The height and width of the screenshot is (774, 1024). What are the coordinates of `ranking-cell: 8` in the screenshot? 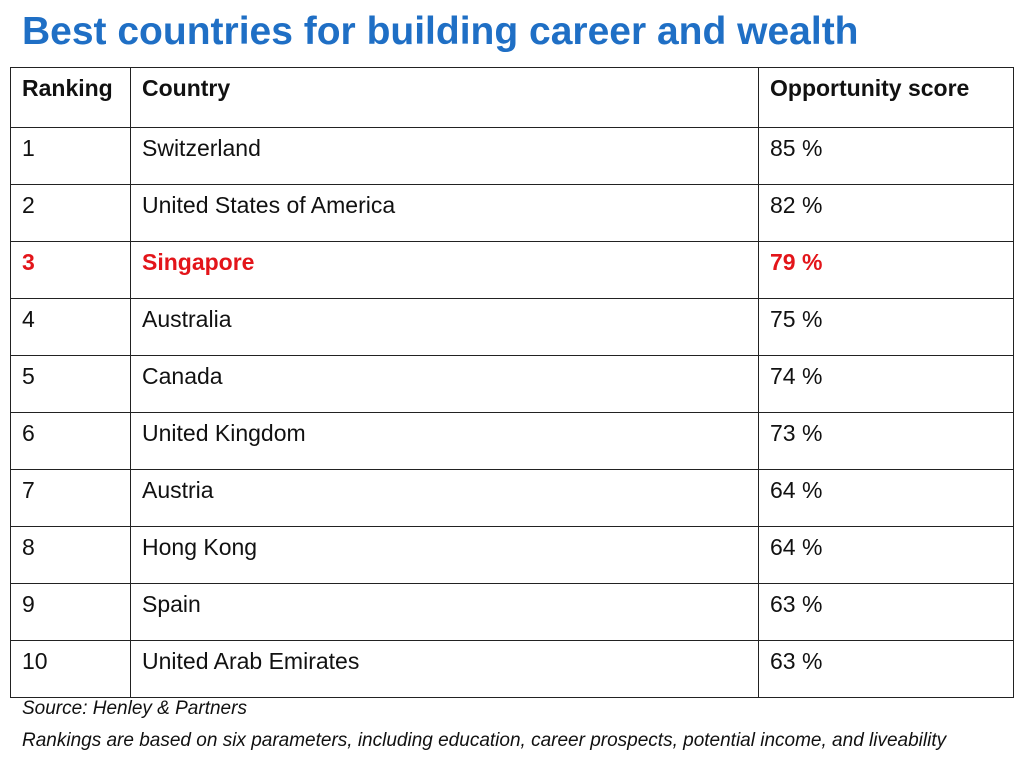 It's located at (70, 555).